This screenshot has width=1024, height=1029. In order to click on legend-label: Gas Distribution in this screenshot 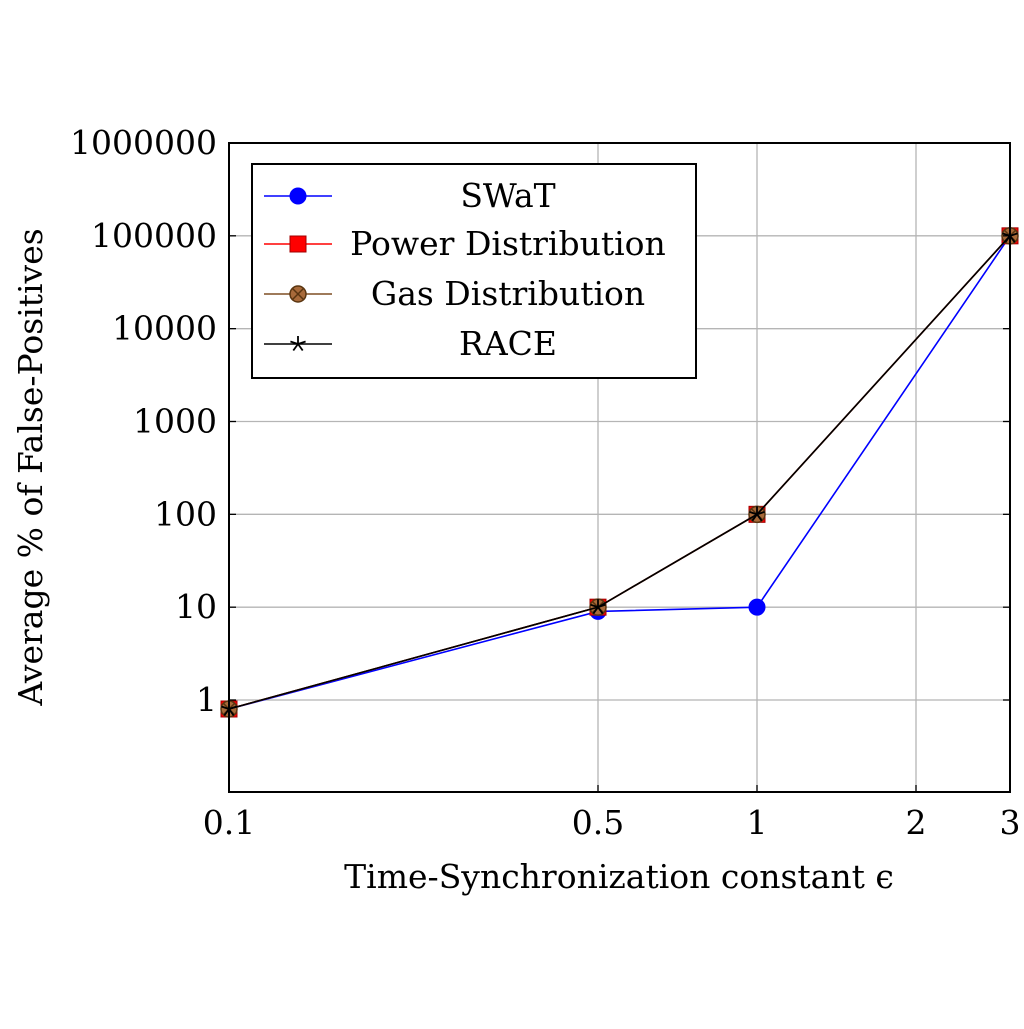, I will do `click(508, 293)`.